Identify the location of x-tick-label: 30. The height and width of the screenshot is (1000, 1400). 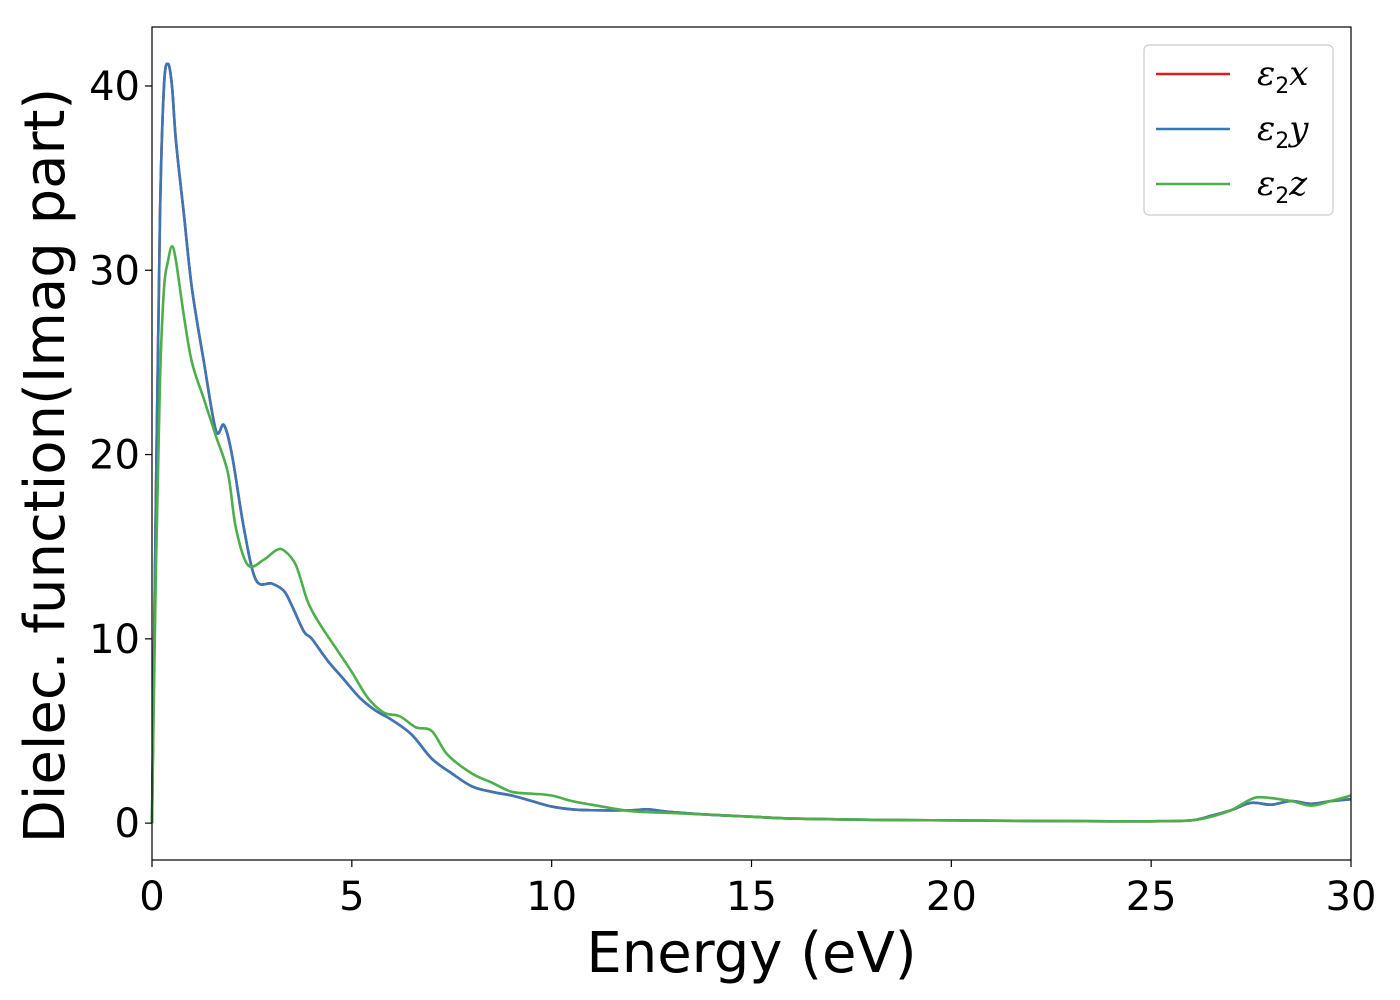
(1351, 897).